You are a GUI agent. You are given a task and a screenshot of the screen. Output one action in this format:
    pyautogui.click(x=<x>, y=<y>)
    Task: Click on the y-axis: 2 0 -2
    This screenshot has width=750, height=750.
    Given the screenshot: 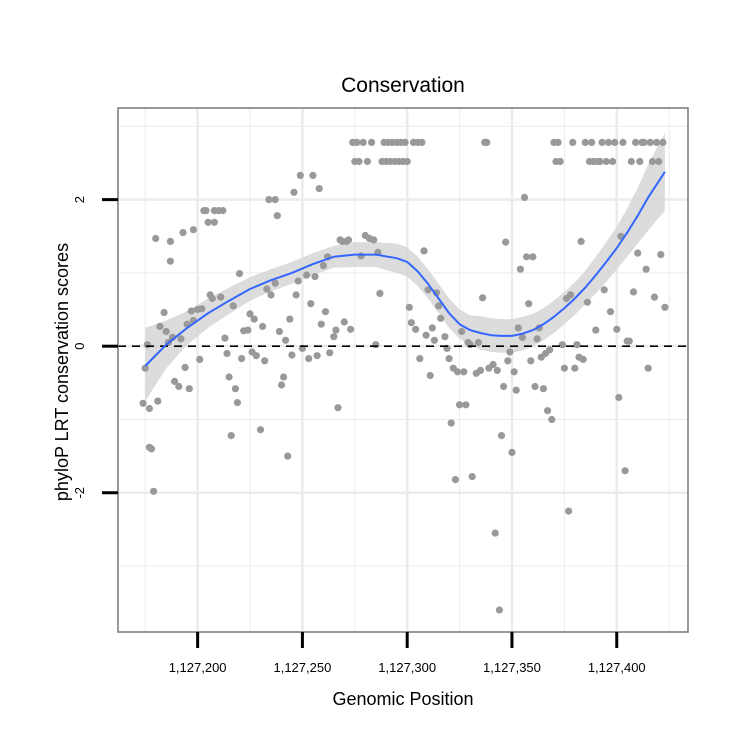 What is the action you would take?
    pyautogui.click(x=95, y=347)
    